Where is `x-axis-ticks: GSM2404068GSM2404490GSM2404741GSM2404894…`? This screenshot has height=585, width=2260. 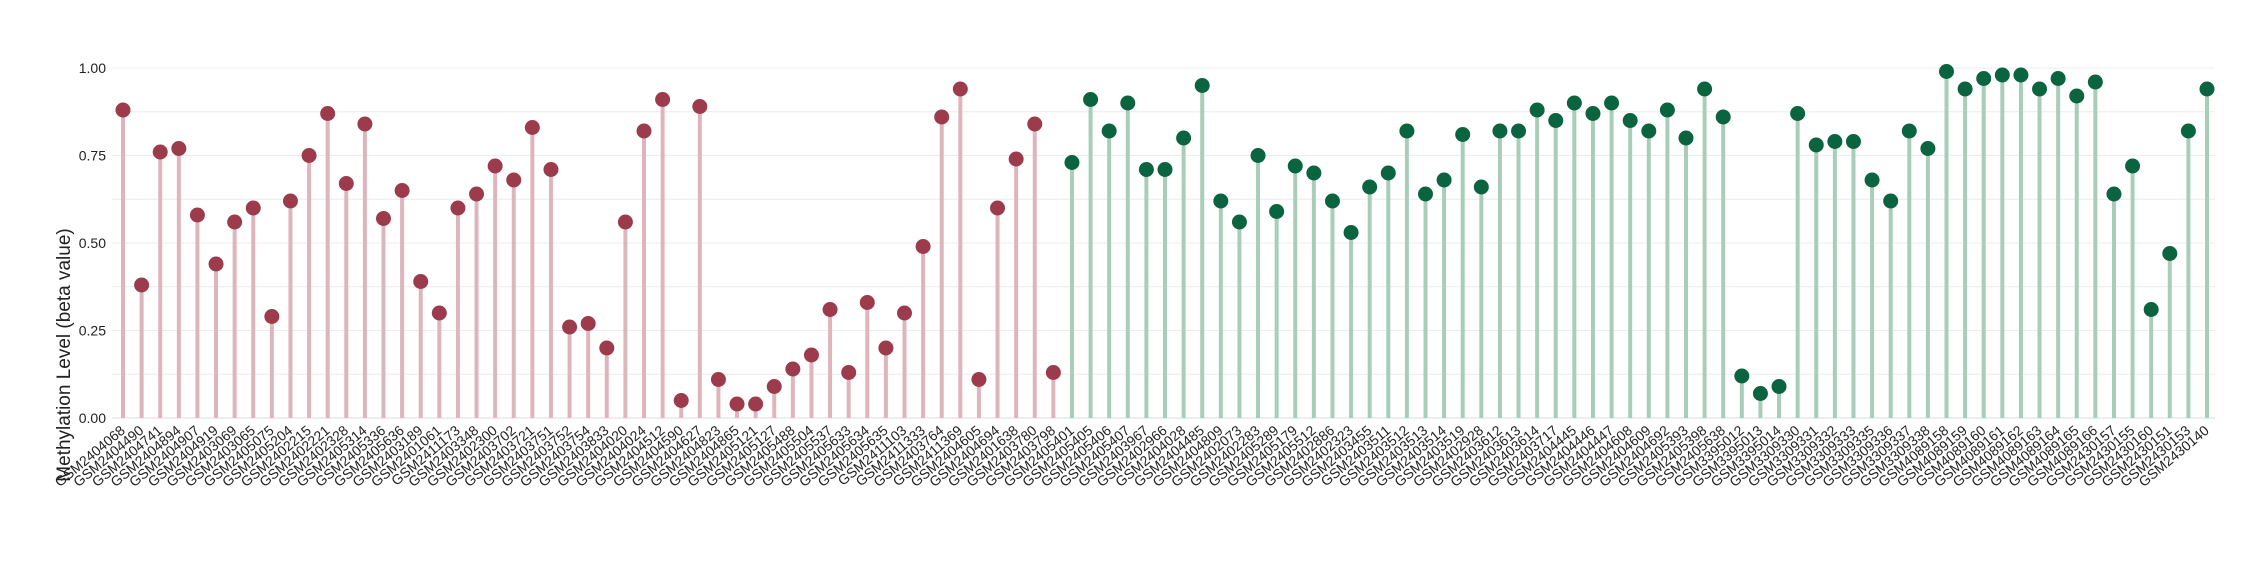
x-axis-ticks: GSM2404068GSM2404490GSM2404741GSM2404894… is located at coordinates (1131, 456).